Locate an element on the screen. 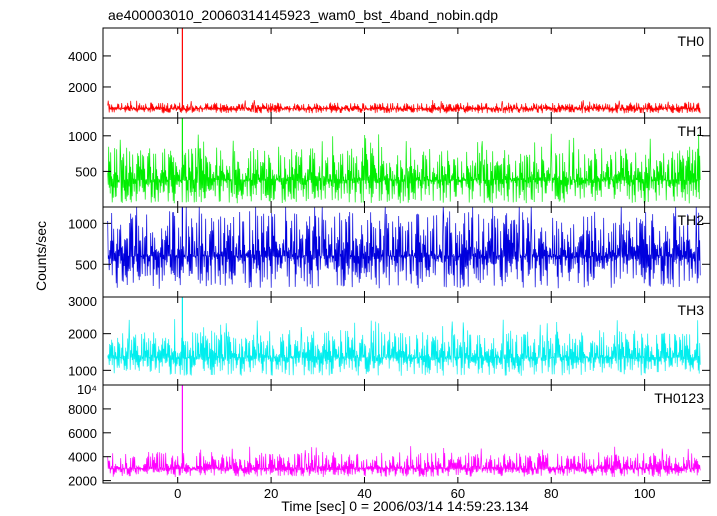 This screenshot has width=717, height=516. series-label-th2: TH2 is located at coordinates (691, 220).